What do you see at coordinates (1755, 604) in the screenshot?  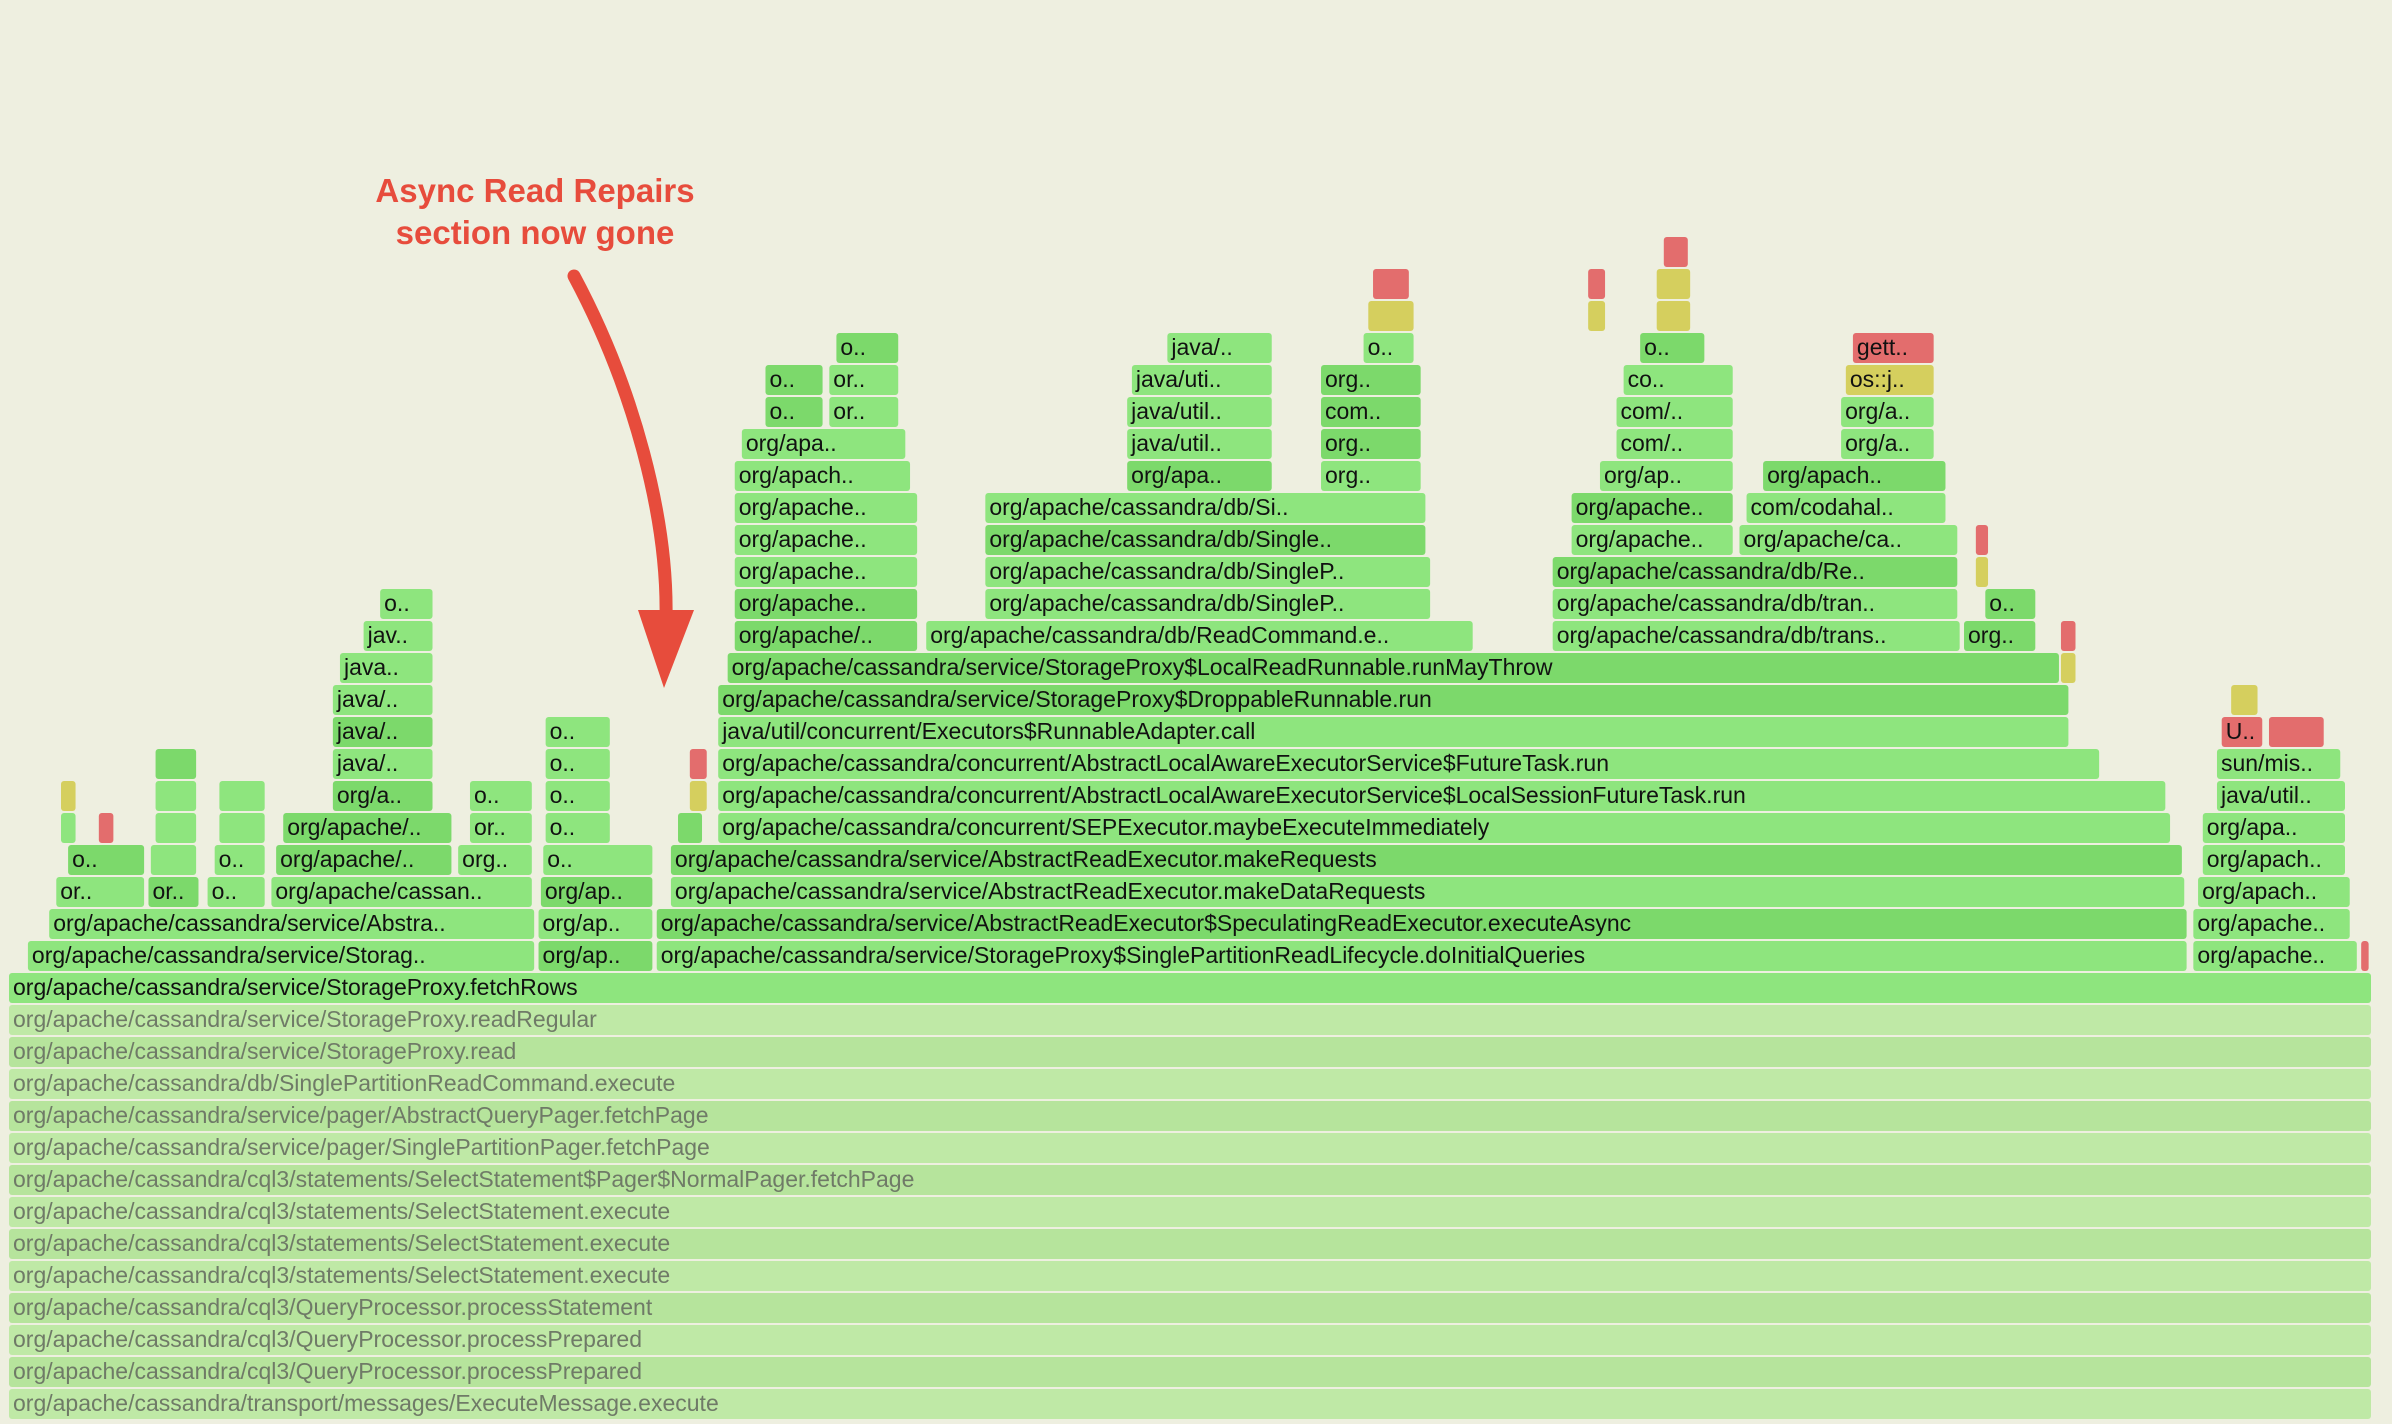 I see `flame-frame: org/apache/cassandra/db/tran..` at bounding box center [1755, 604].